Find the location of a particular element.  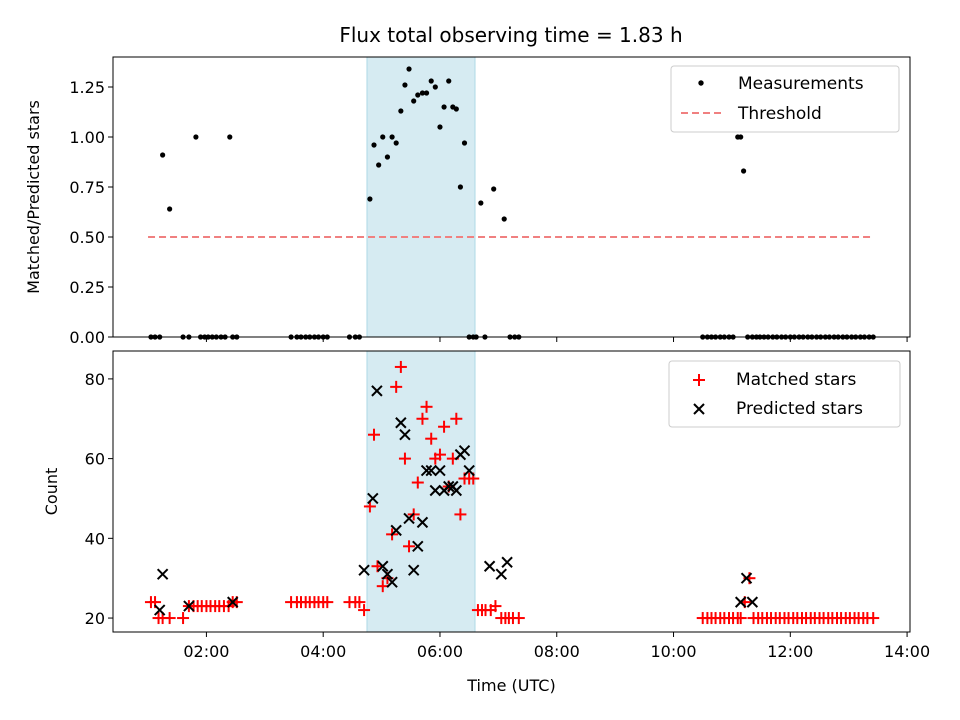

legend-measurements-marker is located at coordinates (701, 83).